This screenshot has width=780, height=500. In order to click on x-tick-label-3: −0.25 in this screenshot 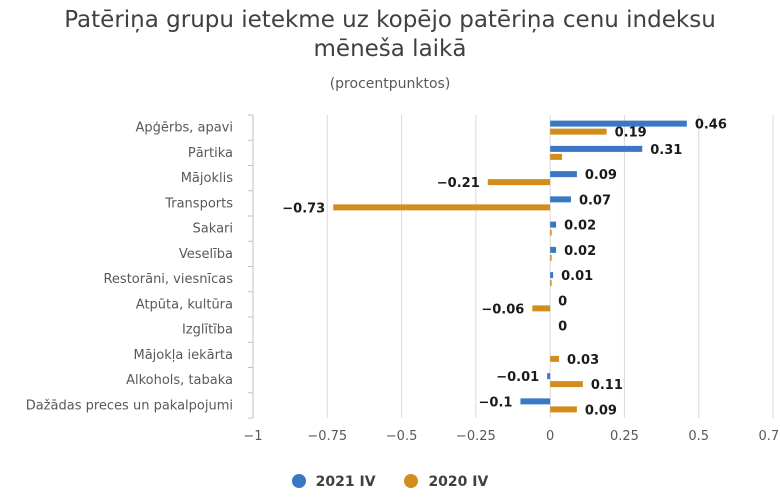, I will do `click(476, 436)`.